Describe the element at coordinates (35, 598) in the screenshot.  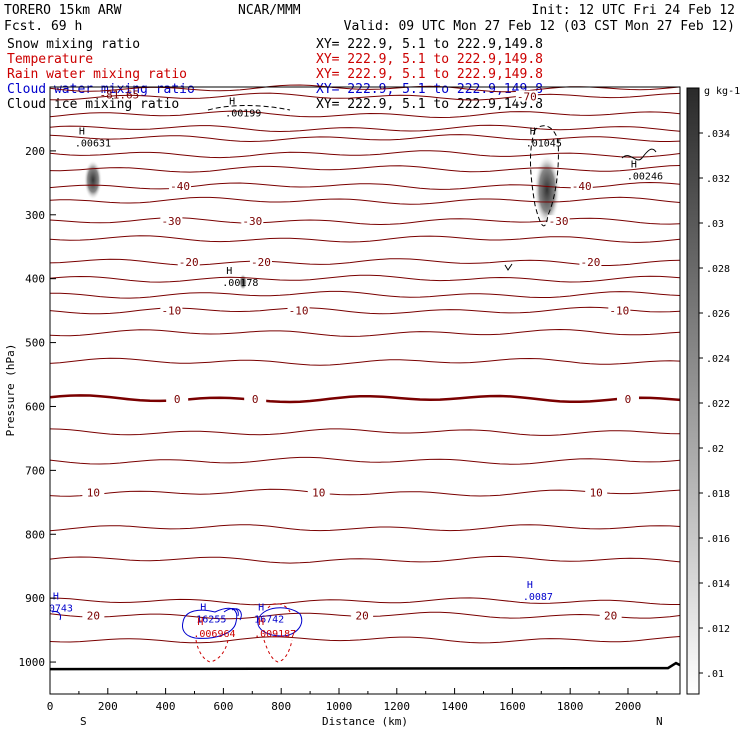
I see `y-tick-label: 900` at that location.